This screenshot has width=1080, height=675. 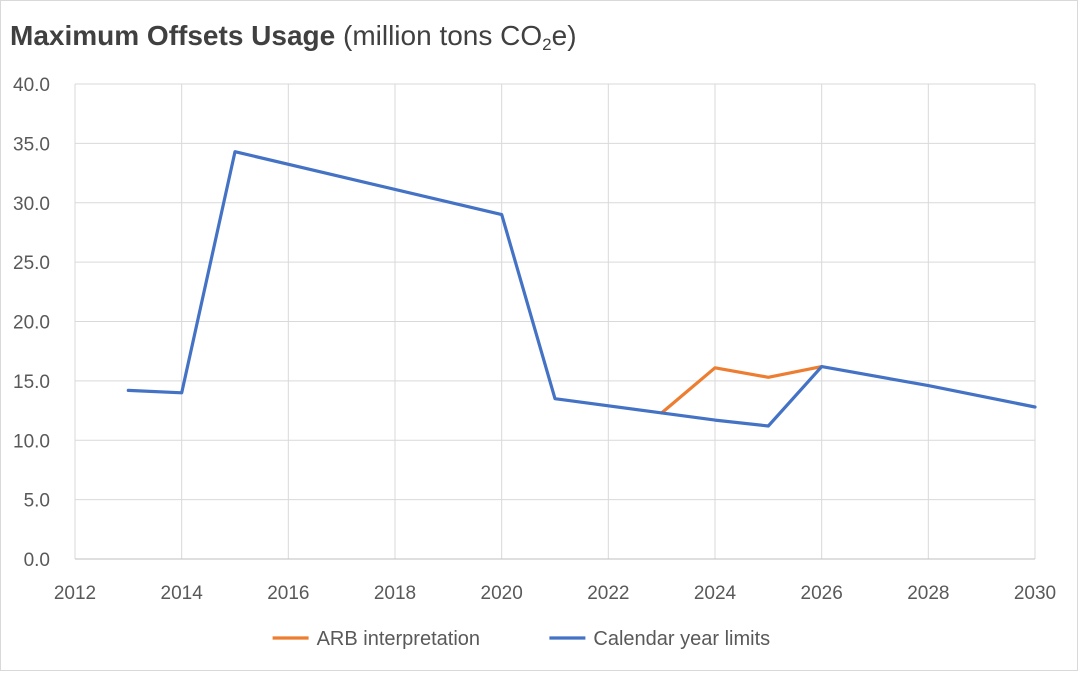 I want to click on units-subscript: 2, so click(x=547, y=44).